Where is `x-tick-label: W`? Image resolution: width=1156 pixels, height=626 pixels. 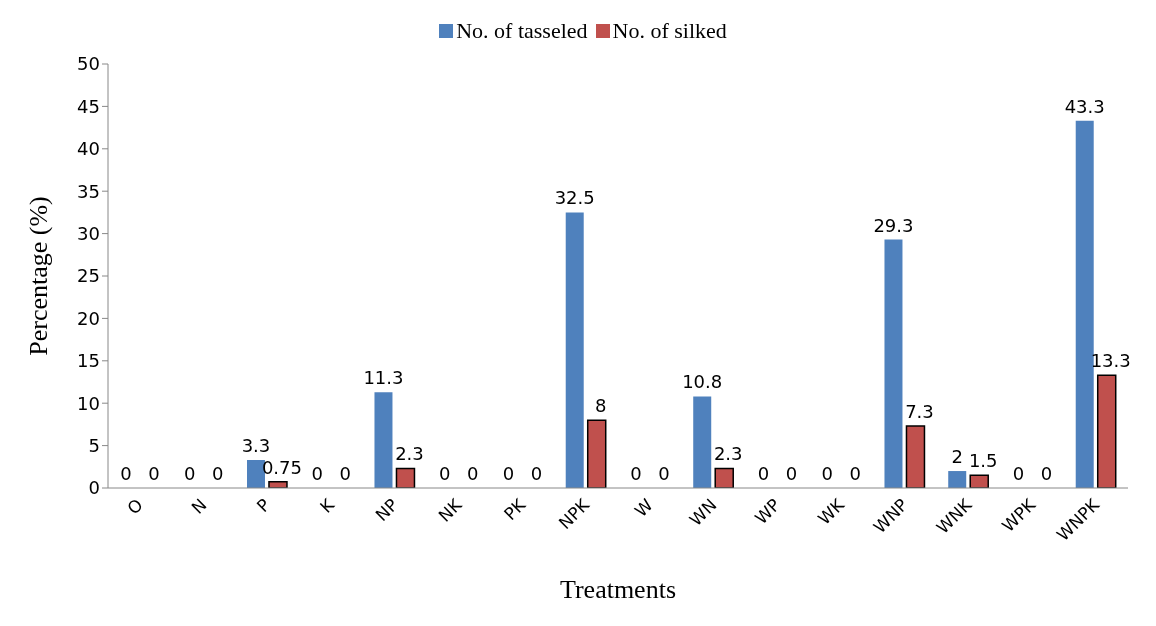
x-tick-label: W is located at coordinates (643, 507).